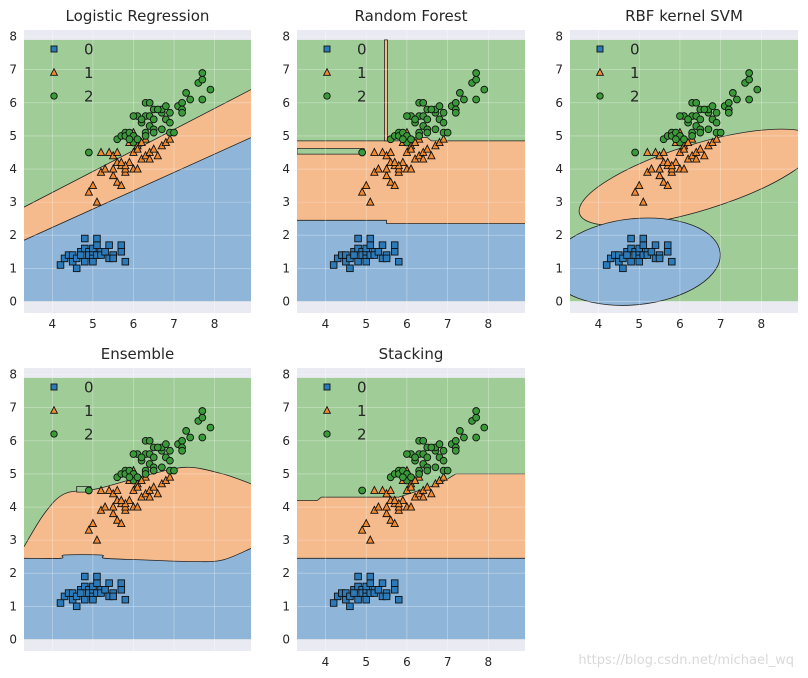 This screenshot has width=808, height=678. What do you see at coordinates (54, 49) in the screenshot?
I see `legend-marker-square` at bounding box center [54, 49].